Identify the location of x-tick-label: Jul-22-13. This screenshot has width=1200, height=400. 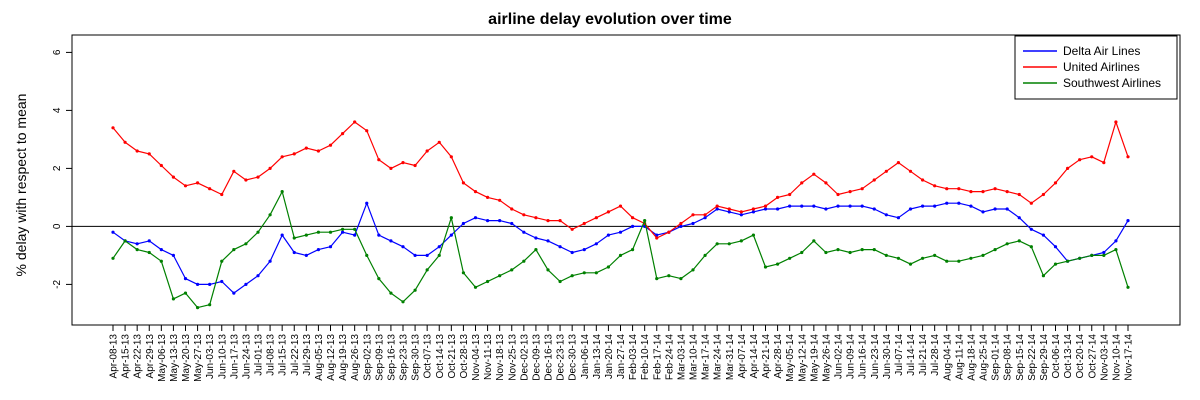
(295, 355).